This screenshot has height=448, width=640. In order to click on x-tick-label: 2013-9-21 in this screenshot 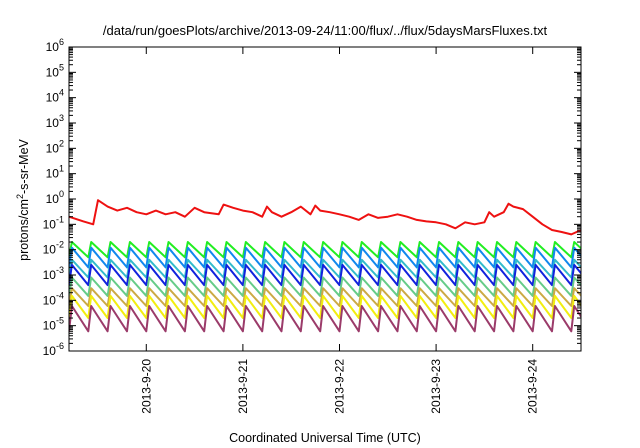, I will do `click(243, 386)`.